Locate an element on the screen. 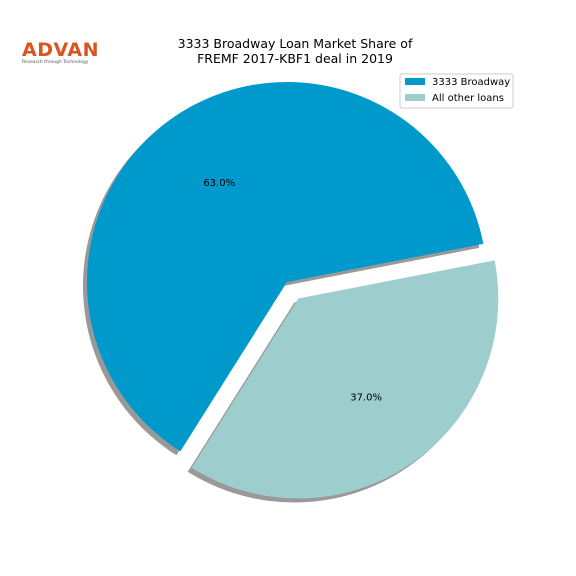 This screenshot has width=576, height=576. logo: ADVAN Research through Technology is located at coordinates (60, 53).